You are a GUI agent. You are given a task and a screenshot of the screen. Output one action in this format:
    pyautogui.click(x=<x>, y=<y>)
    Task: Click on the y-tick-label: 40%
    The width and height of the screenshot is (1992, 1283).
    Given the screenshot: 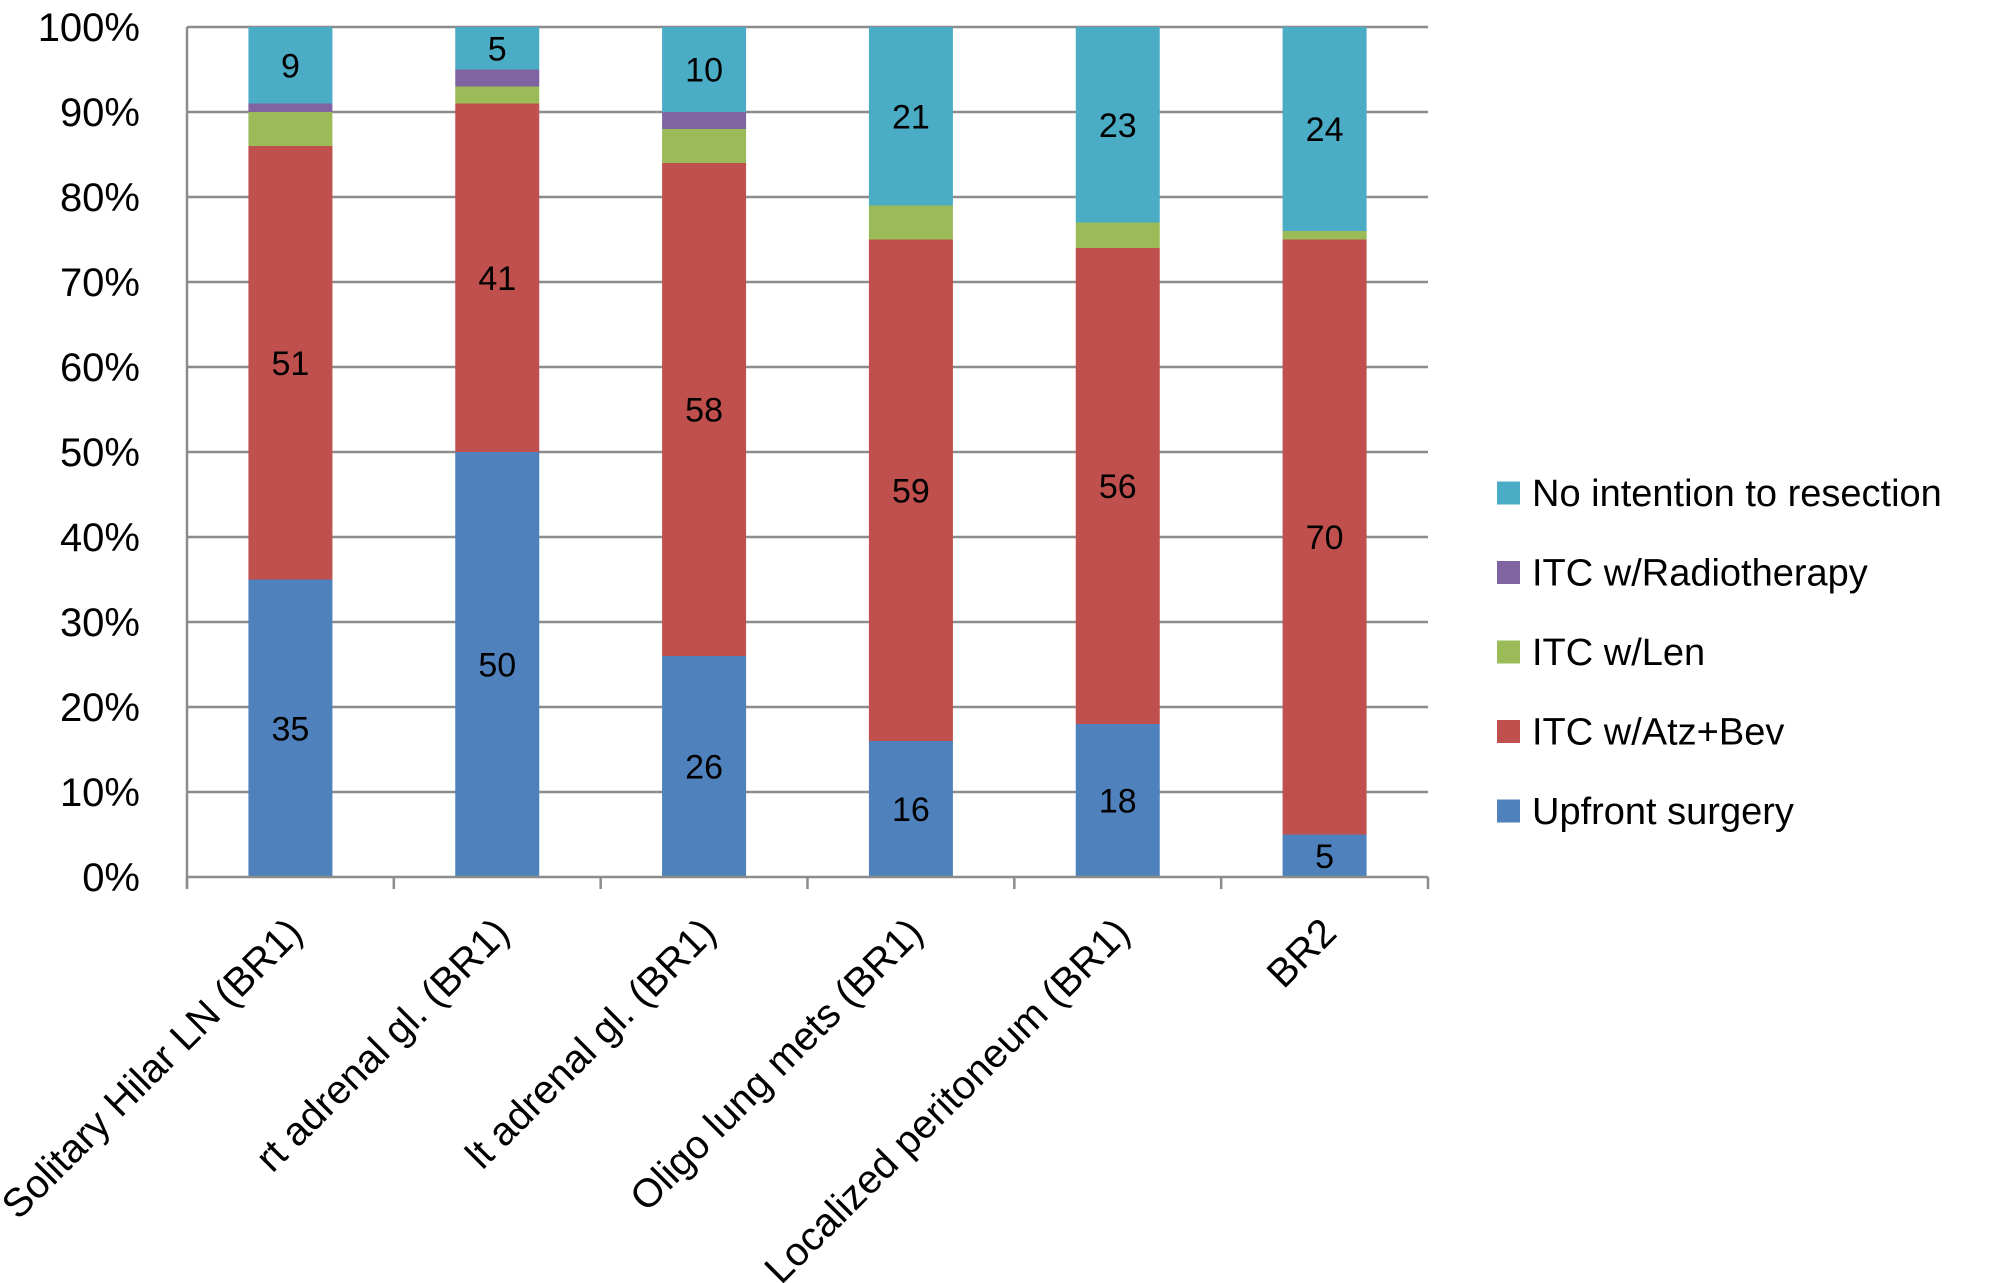 What is the action you would take?
    pyautogui.click(x=100, y=538)
    